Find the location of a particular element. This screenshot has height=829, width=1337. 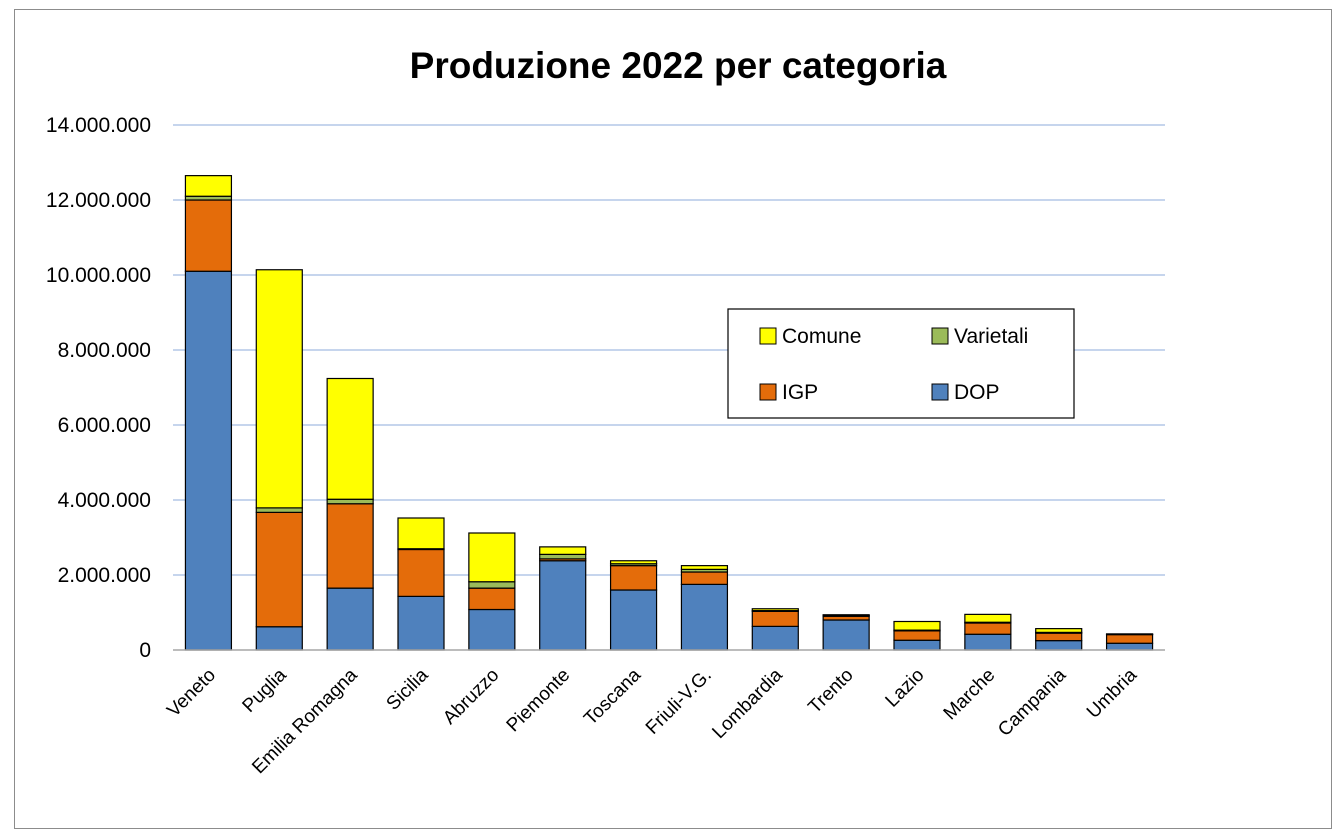

x-category-label: Toscana is located at coordinates (612, 696).